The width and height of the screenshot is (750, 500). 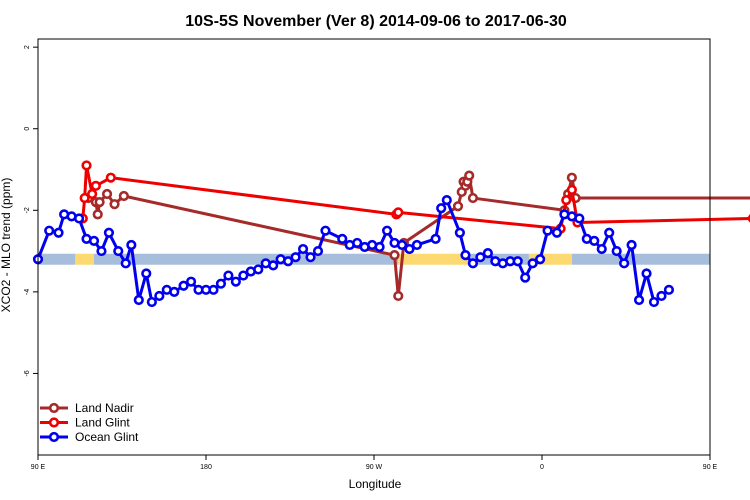 I want to click on y-tick-label: -4, so click(x=27, y=292).